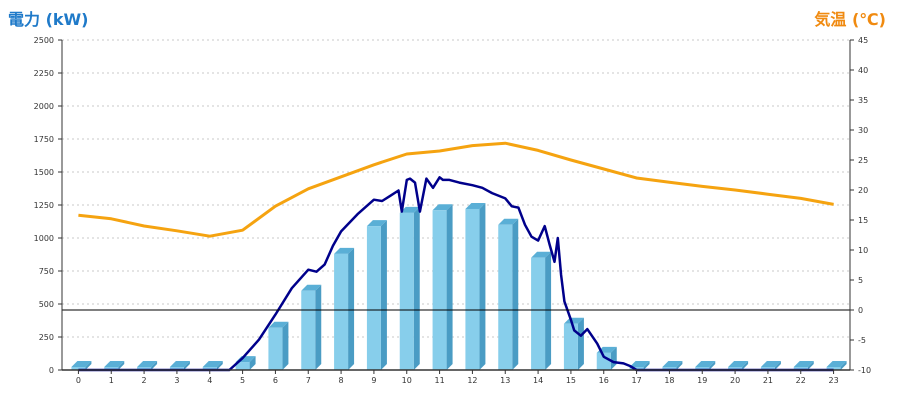 The width and height of the screenshot is (900, 400). What do you see at coordinates (176, 380) in the screenshot?
I see `x-axis-tick-label: 3` at bounding box center [176, 380].